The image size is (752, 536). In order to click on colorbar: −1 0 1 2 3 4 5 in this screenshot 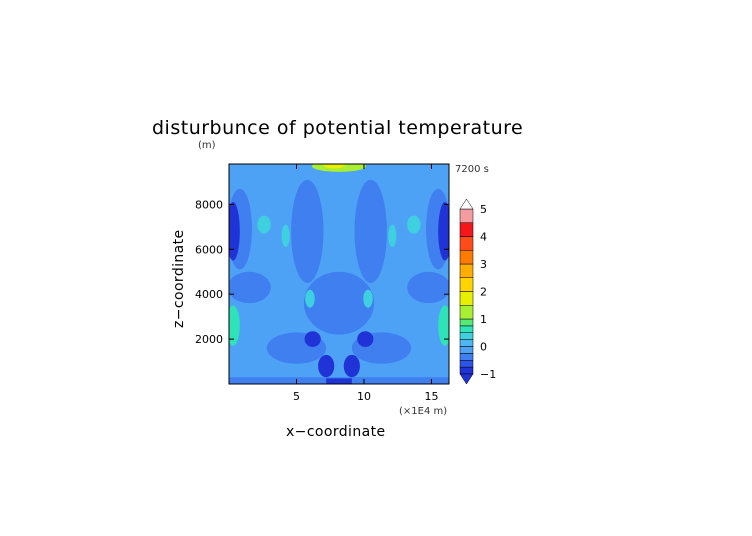, I will do `click(477, 291)`.